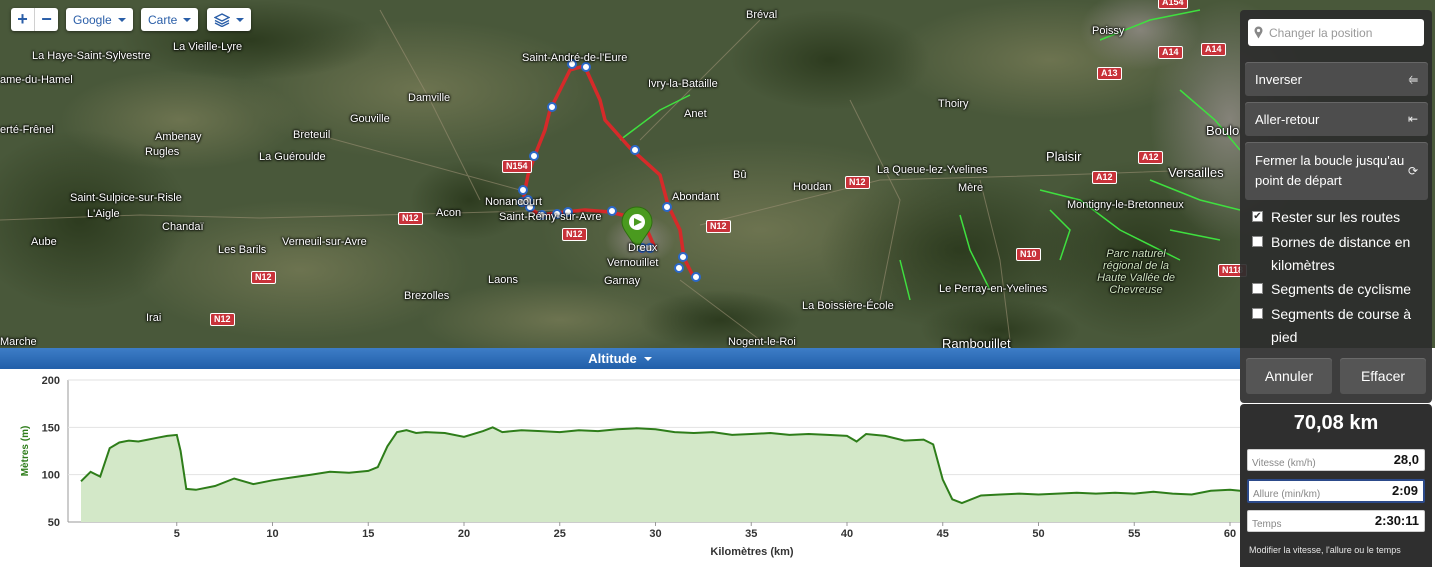 The width and height of the screenshot is (1435, 567). Describe the element at coordinates (1336, 491) in the screenshot. I see `pace-field: Allure (min/km) 2:09` at that location.